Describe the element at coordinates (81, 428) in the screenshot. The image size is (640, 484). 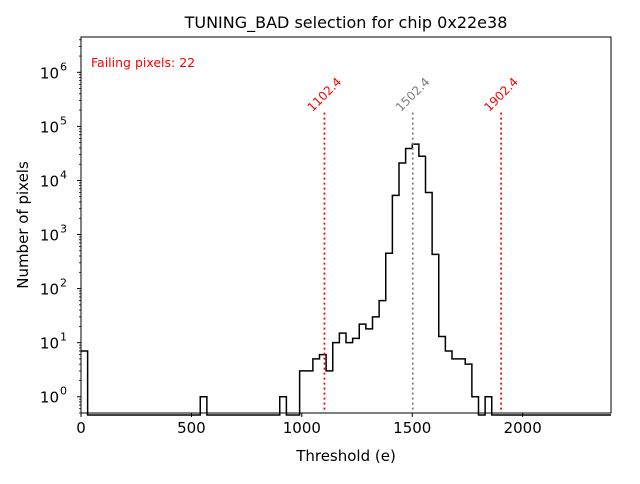
I see `x-tick-label: 0` at that location.